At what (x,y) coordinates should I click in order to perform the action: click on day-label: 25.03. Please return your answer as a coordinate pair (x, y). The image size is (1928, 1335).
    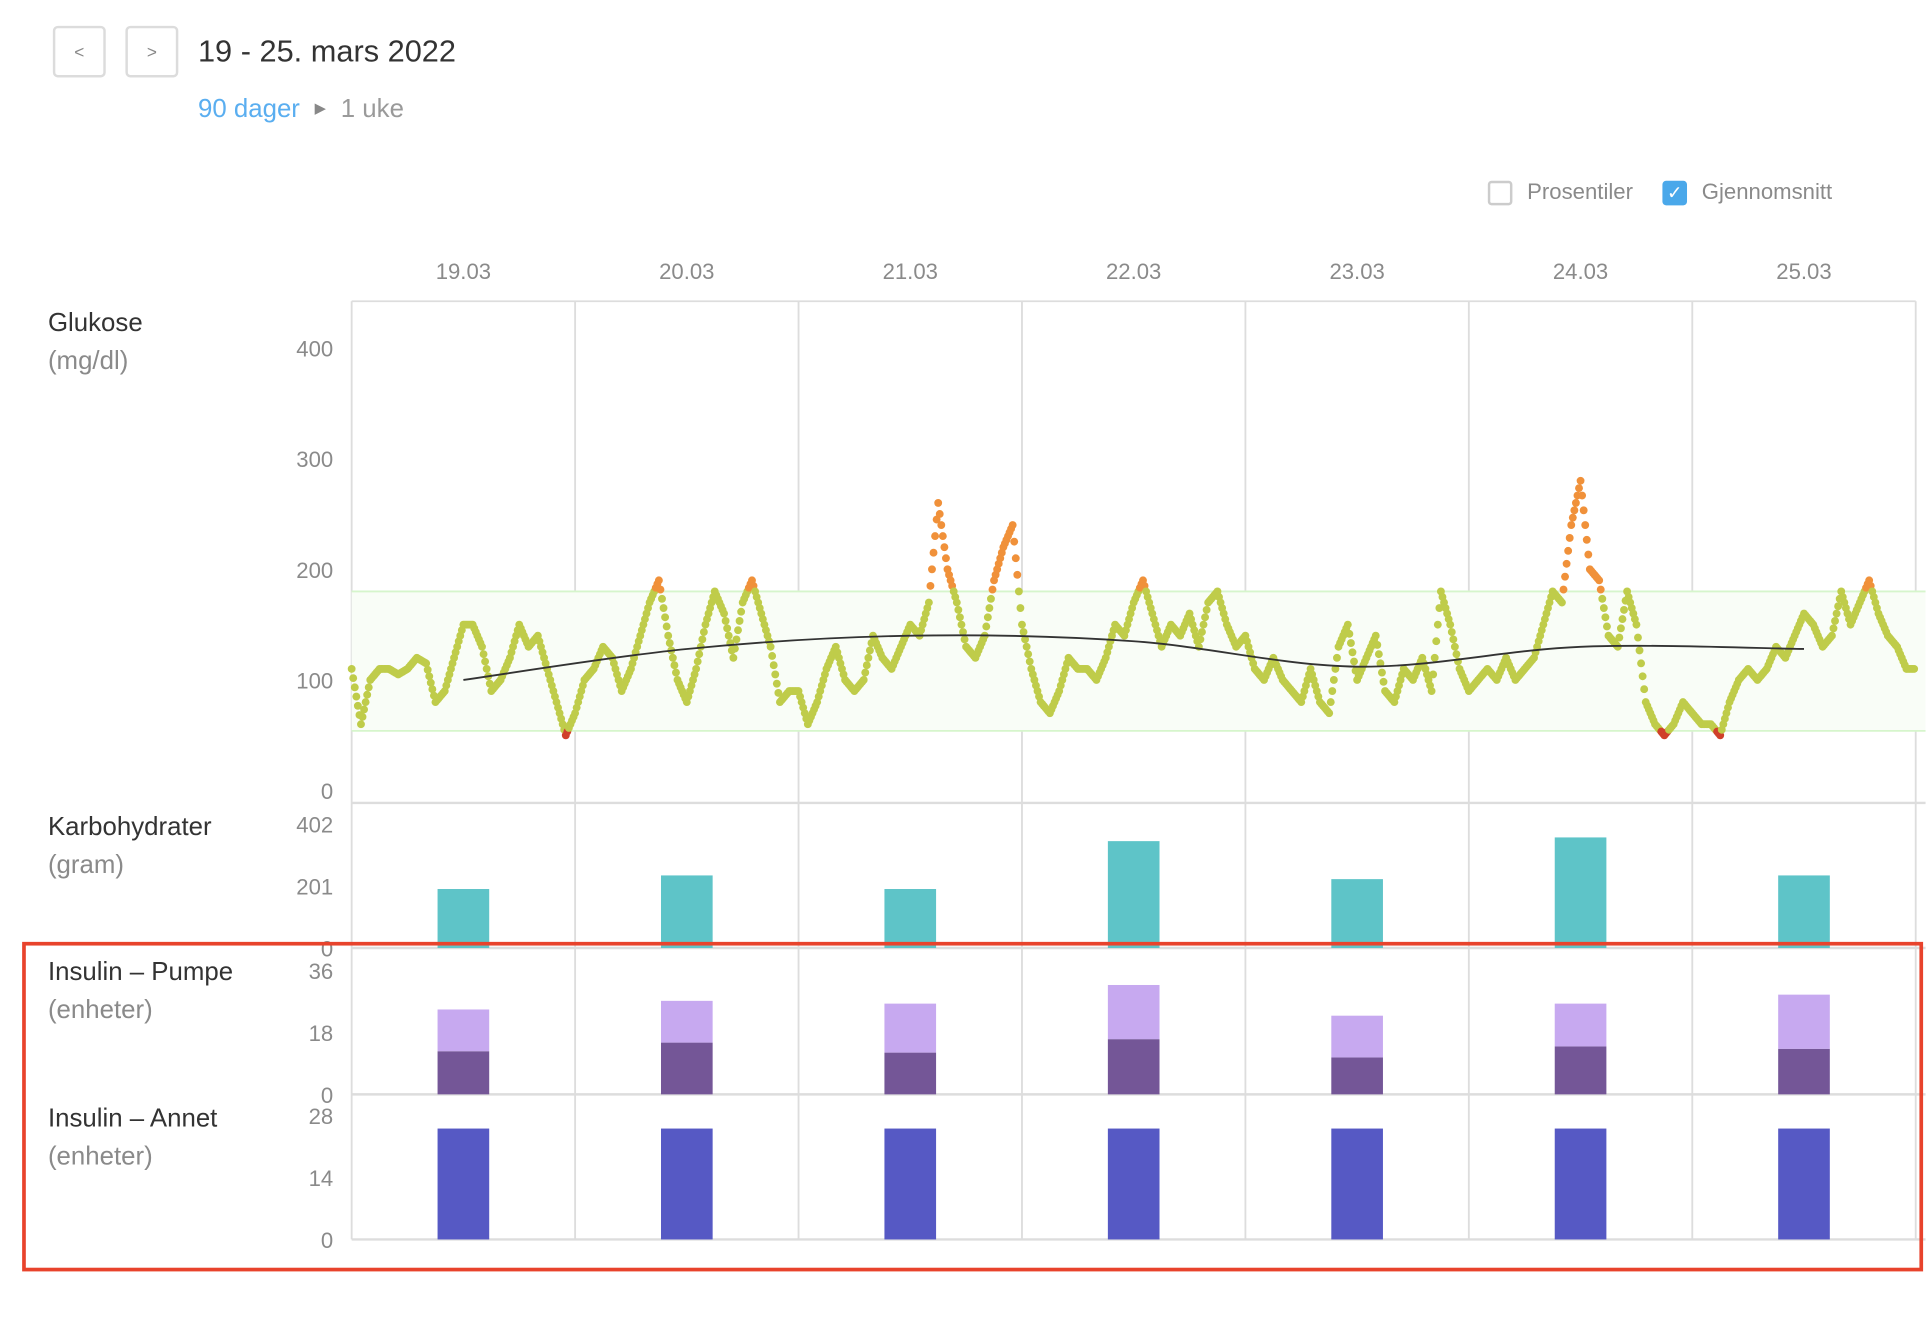
    Looking at the image, I should click on (1803, 271).